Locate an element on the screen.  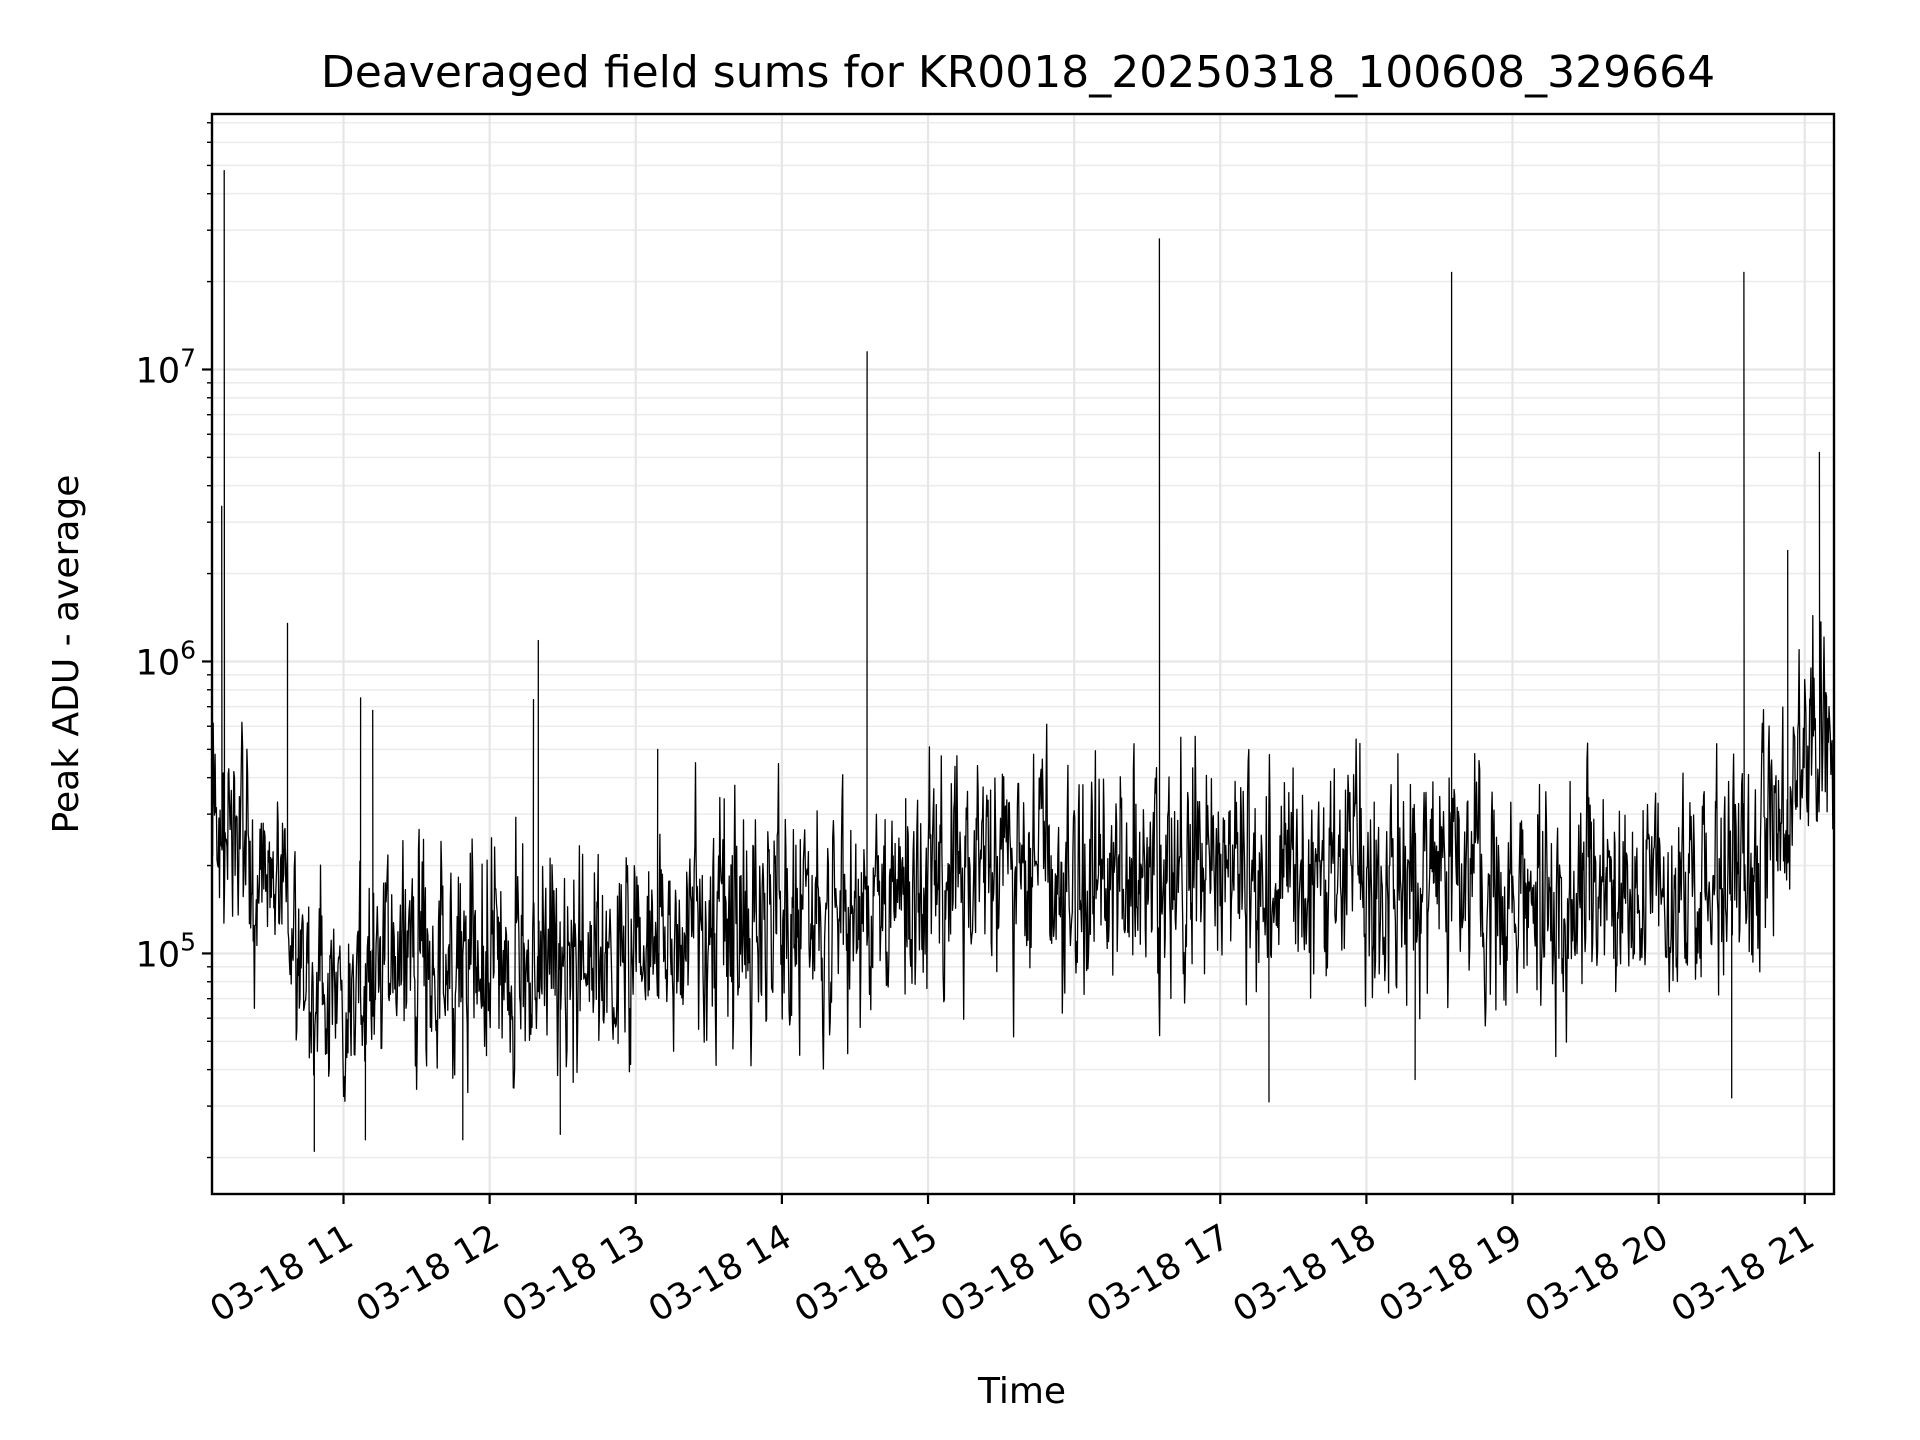
y-axis-label: Peak ADU - average is located at coordinates (66, 654).